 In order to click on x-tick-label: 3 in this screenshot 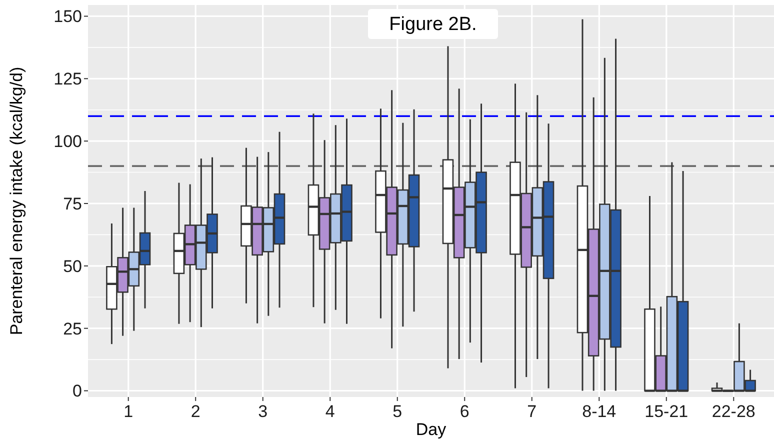, I will do `click(263, 411)`.